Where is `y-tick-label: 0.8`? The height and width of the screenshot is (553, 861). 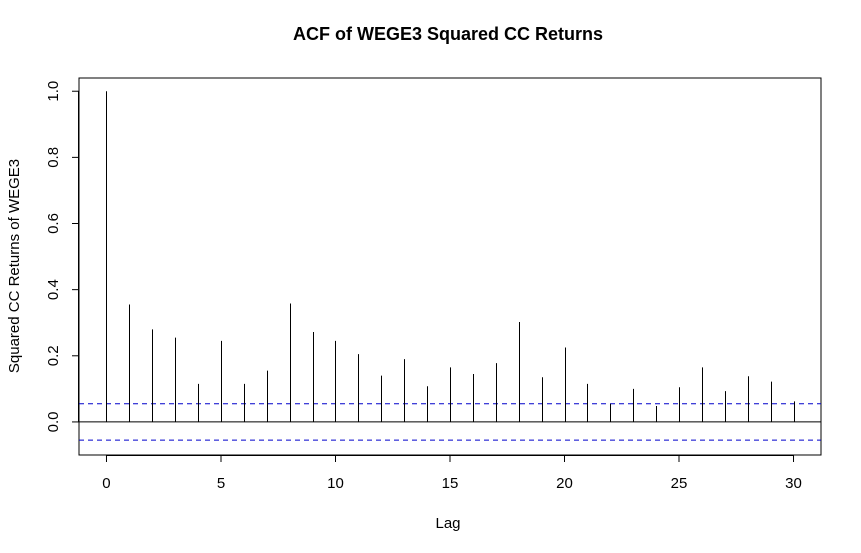
y-tick-label: 0.8 is located at coordinates (53, 157).